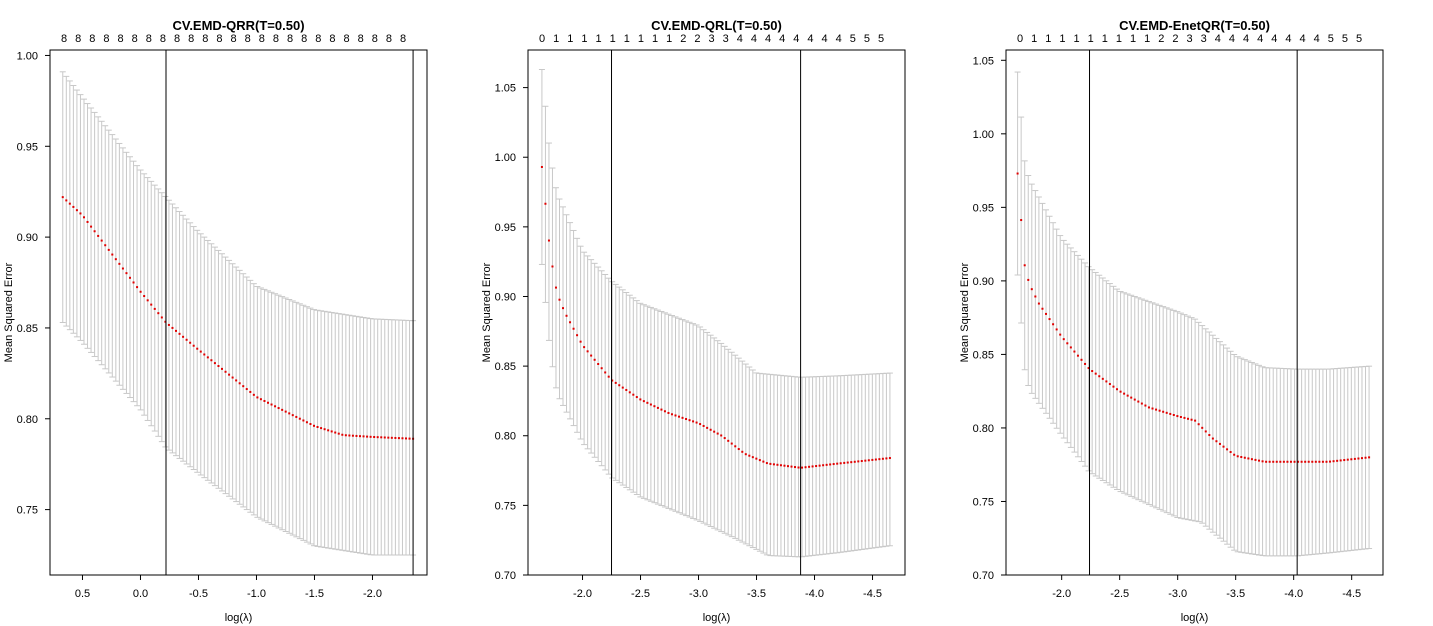 This screenshot has width=1433, height=626. What do you see at coordinates (140, 594) in the screenshot?
I see `x-tick-label: 0.0` at bounding box center [140, 594].